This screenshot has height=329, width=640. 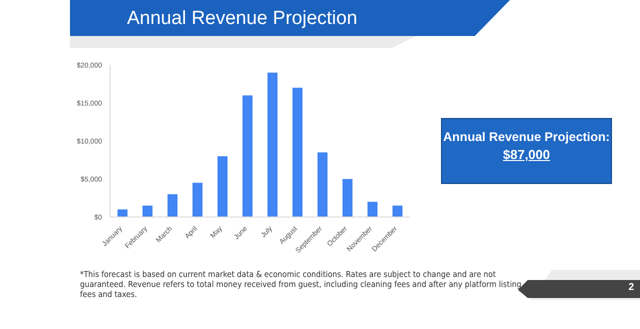 What do you see at coordinates (526, 137) in the screenshot?
I see `text: Annual Revenue Projection:` at bounding box center [526, 137].